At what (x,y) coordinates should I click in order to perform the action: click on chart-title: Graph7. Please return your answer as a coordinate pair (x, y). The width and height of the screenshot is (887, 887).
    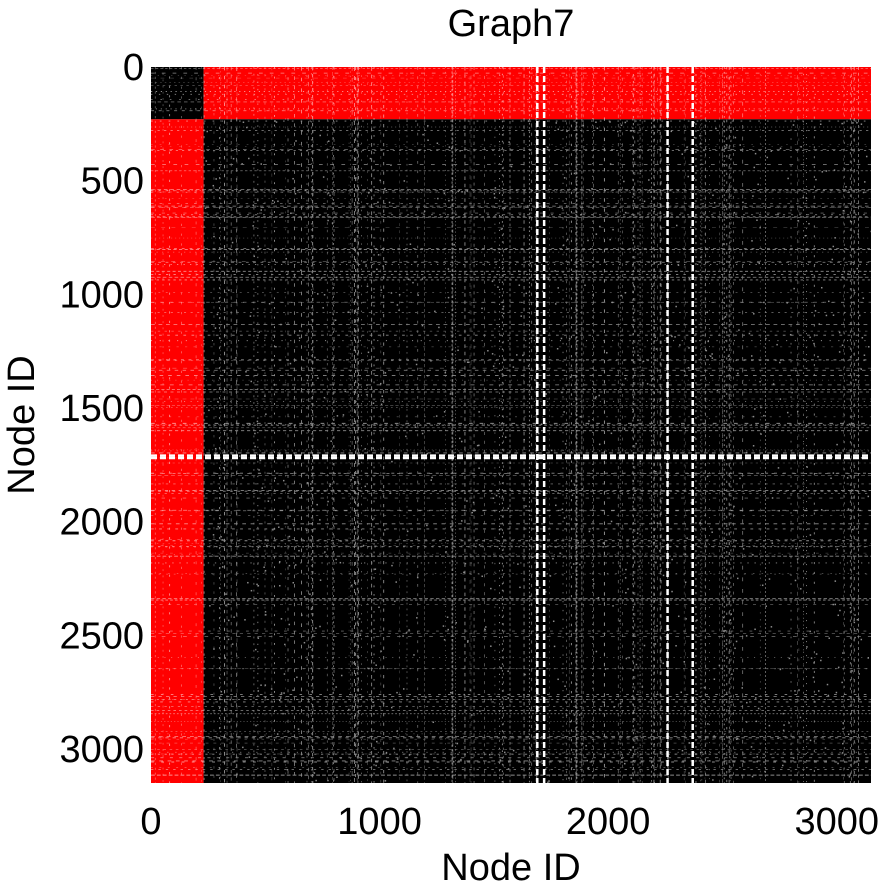
    Looking at the image, I should click on (511, 24).